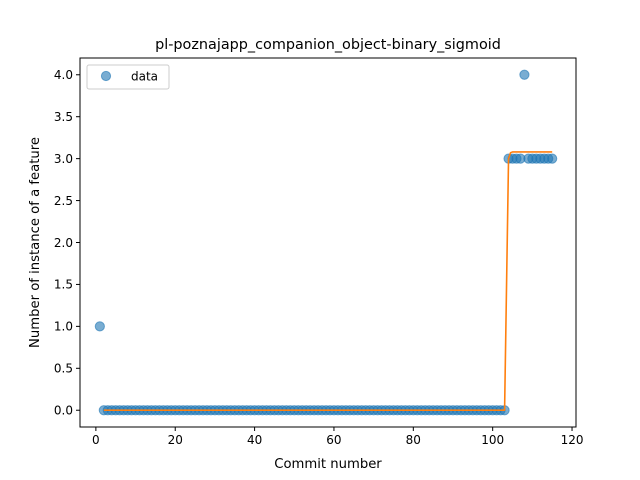 This screenshot has height=480, width=640. What do you see at coordinates (63, 369) in the screenshot?
I see `y-tick-label: 0.5` at bounding box center [63, 369].